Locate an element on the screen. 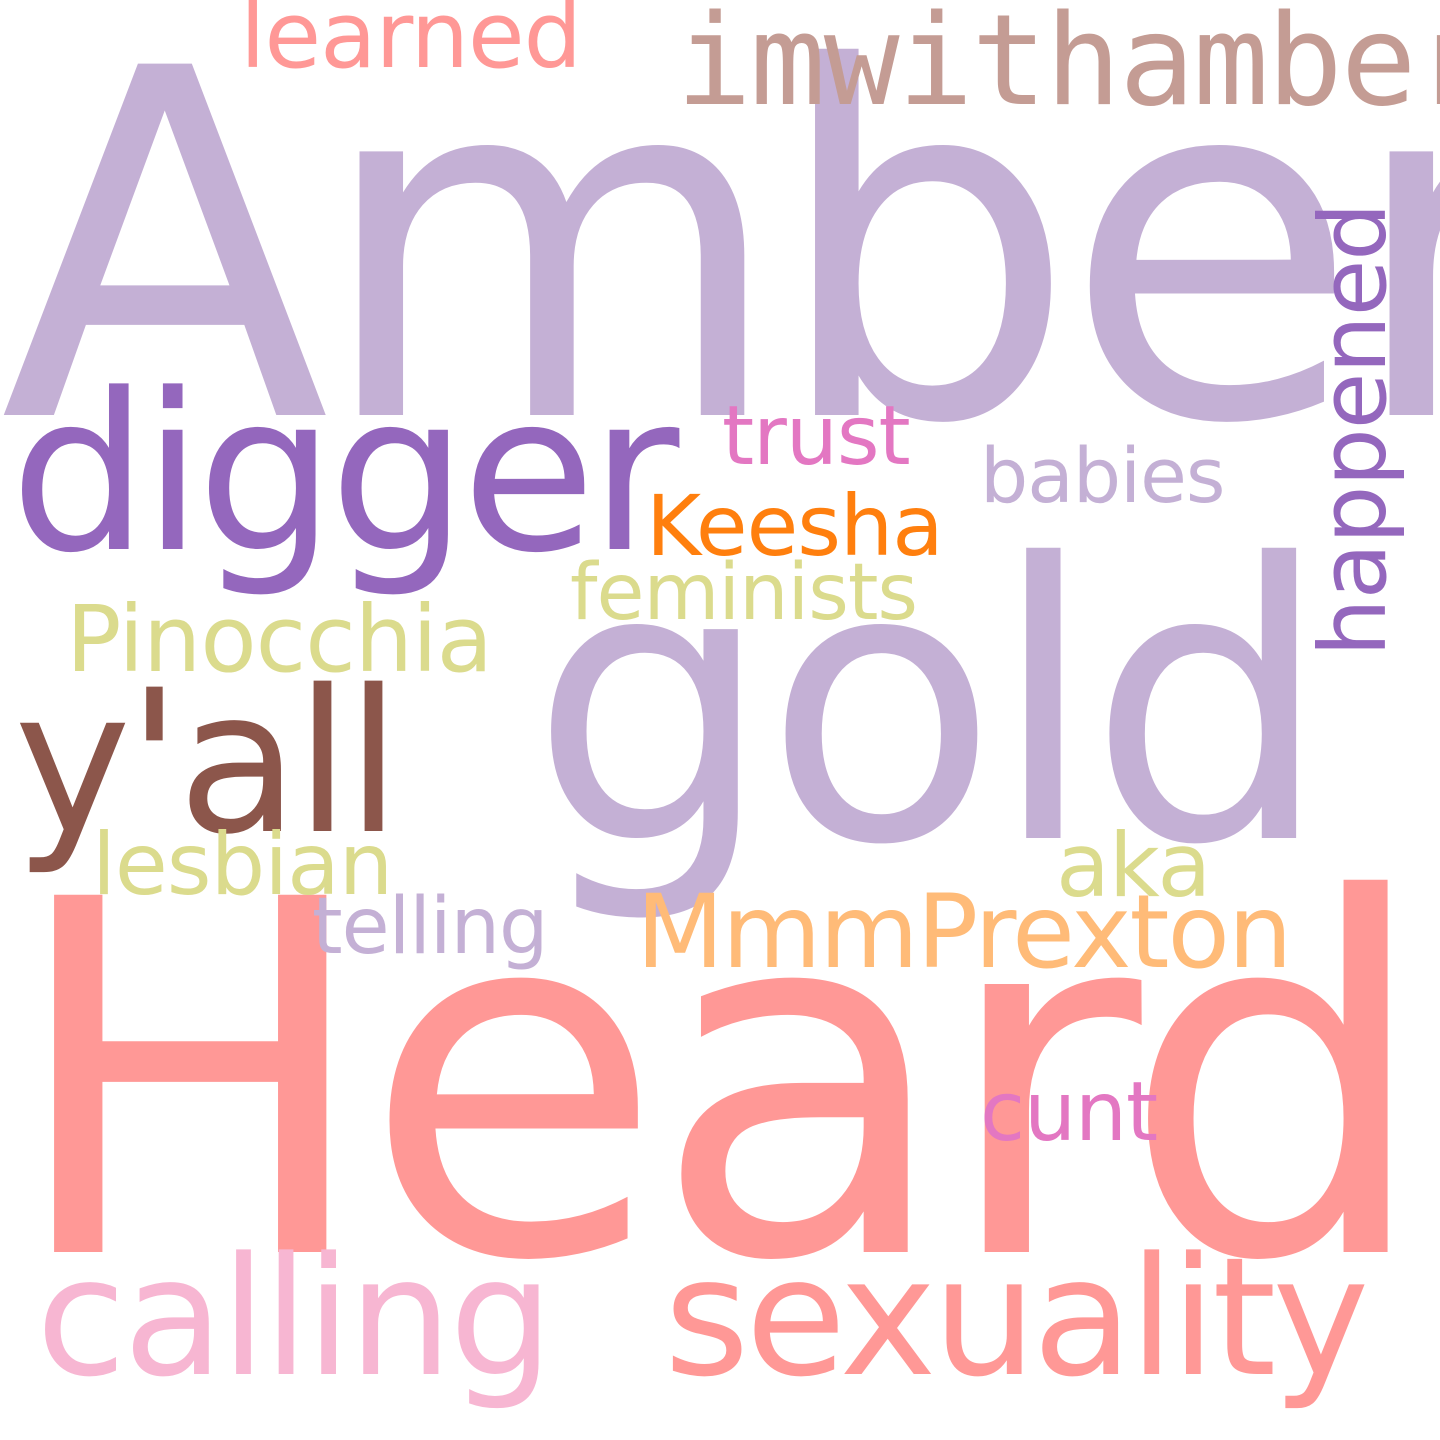 This screenshot has height=1440, width=1440. word-babies: babies is located at coordinates (1103, 475).